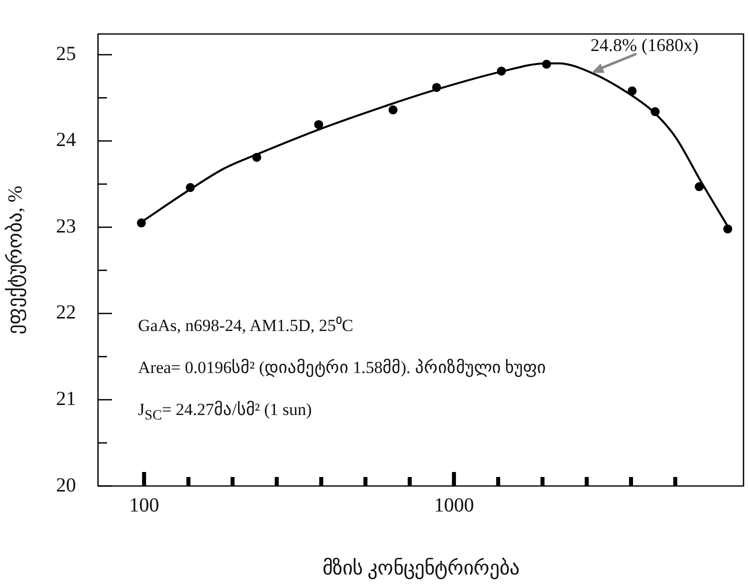 The image size is (748, 585). Describe the element at coordinates (225, 412) in the screenshot. I see `annotation: J$_{SC}$= 24.27მა/სმ² (1 sun)` at that location.